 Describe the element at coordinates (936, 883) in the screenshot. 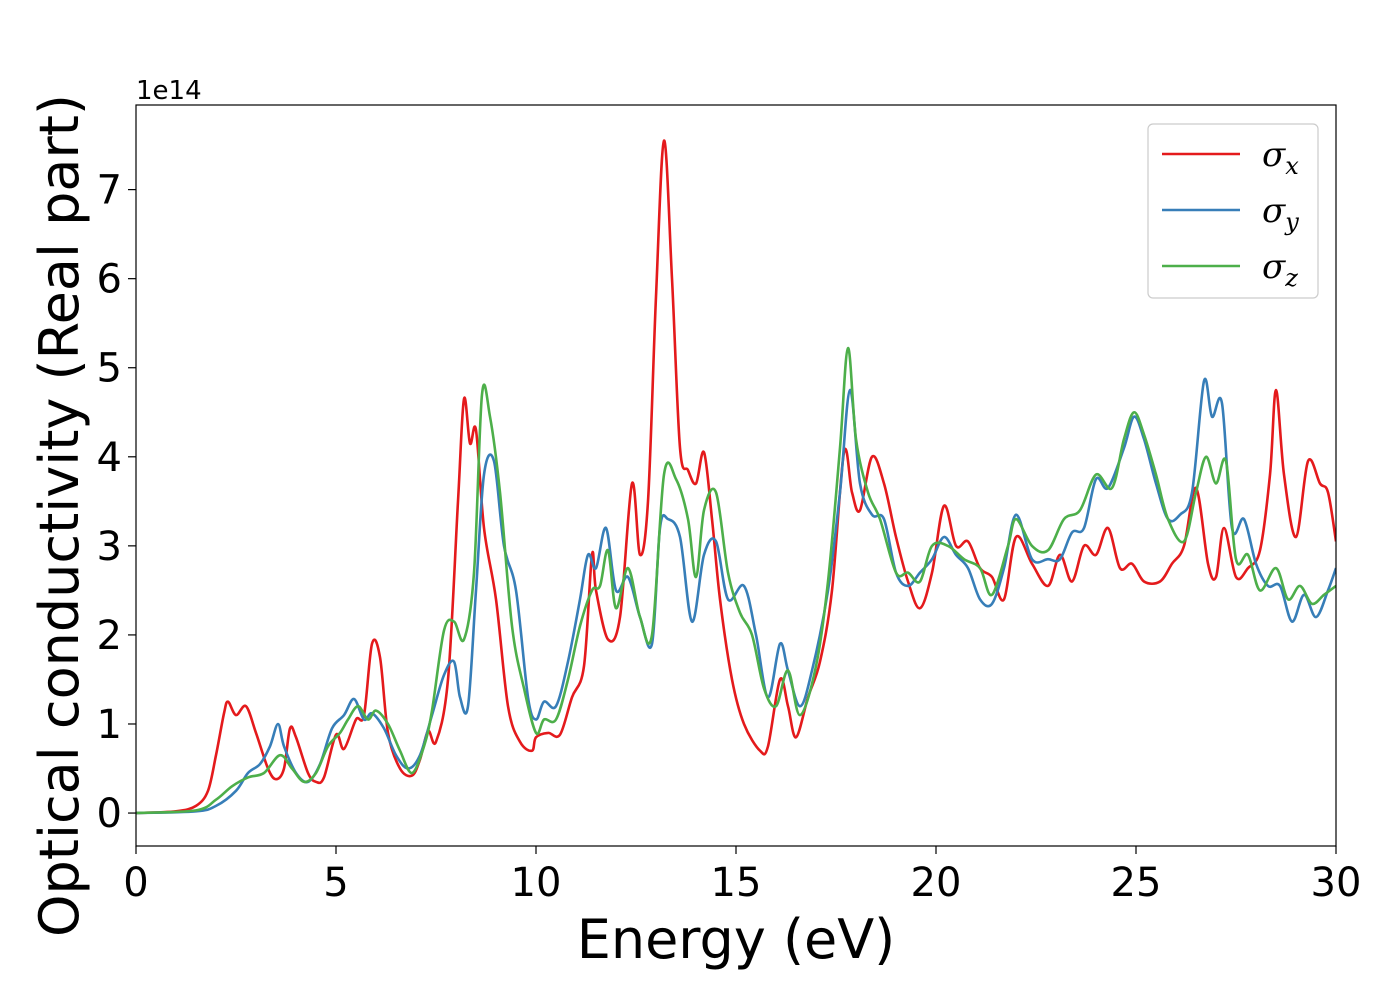

I see `x-tick-label: 20` at that location.